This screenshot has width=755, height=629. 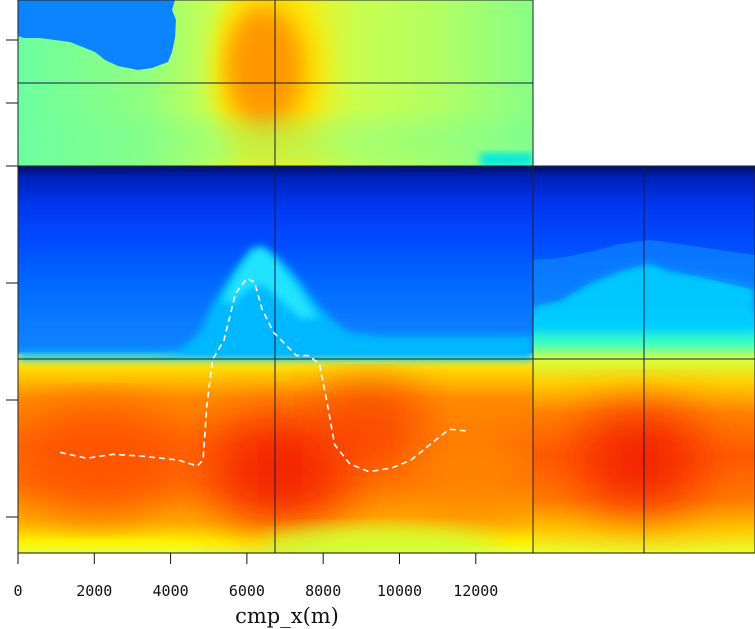 What do you see at coordinates (247, 591) in the screenshot?
I see `x-tick-label: 6000` at bounding box center [247, 591].